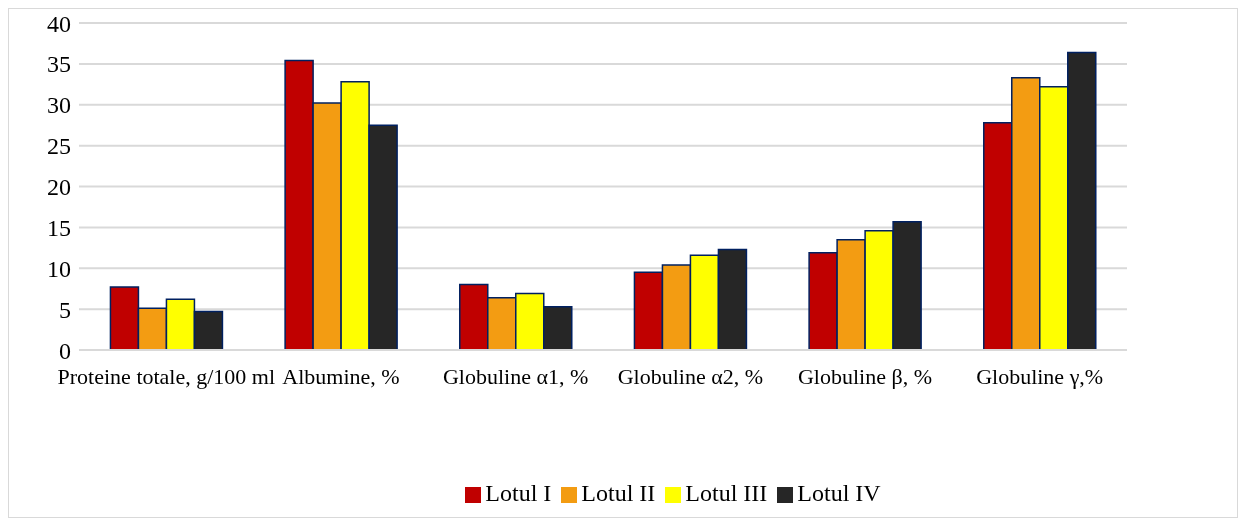 The height and width of the screenshot is (526, 1246). I want to click on y-tick-label: 30, so click(59, 105).